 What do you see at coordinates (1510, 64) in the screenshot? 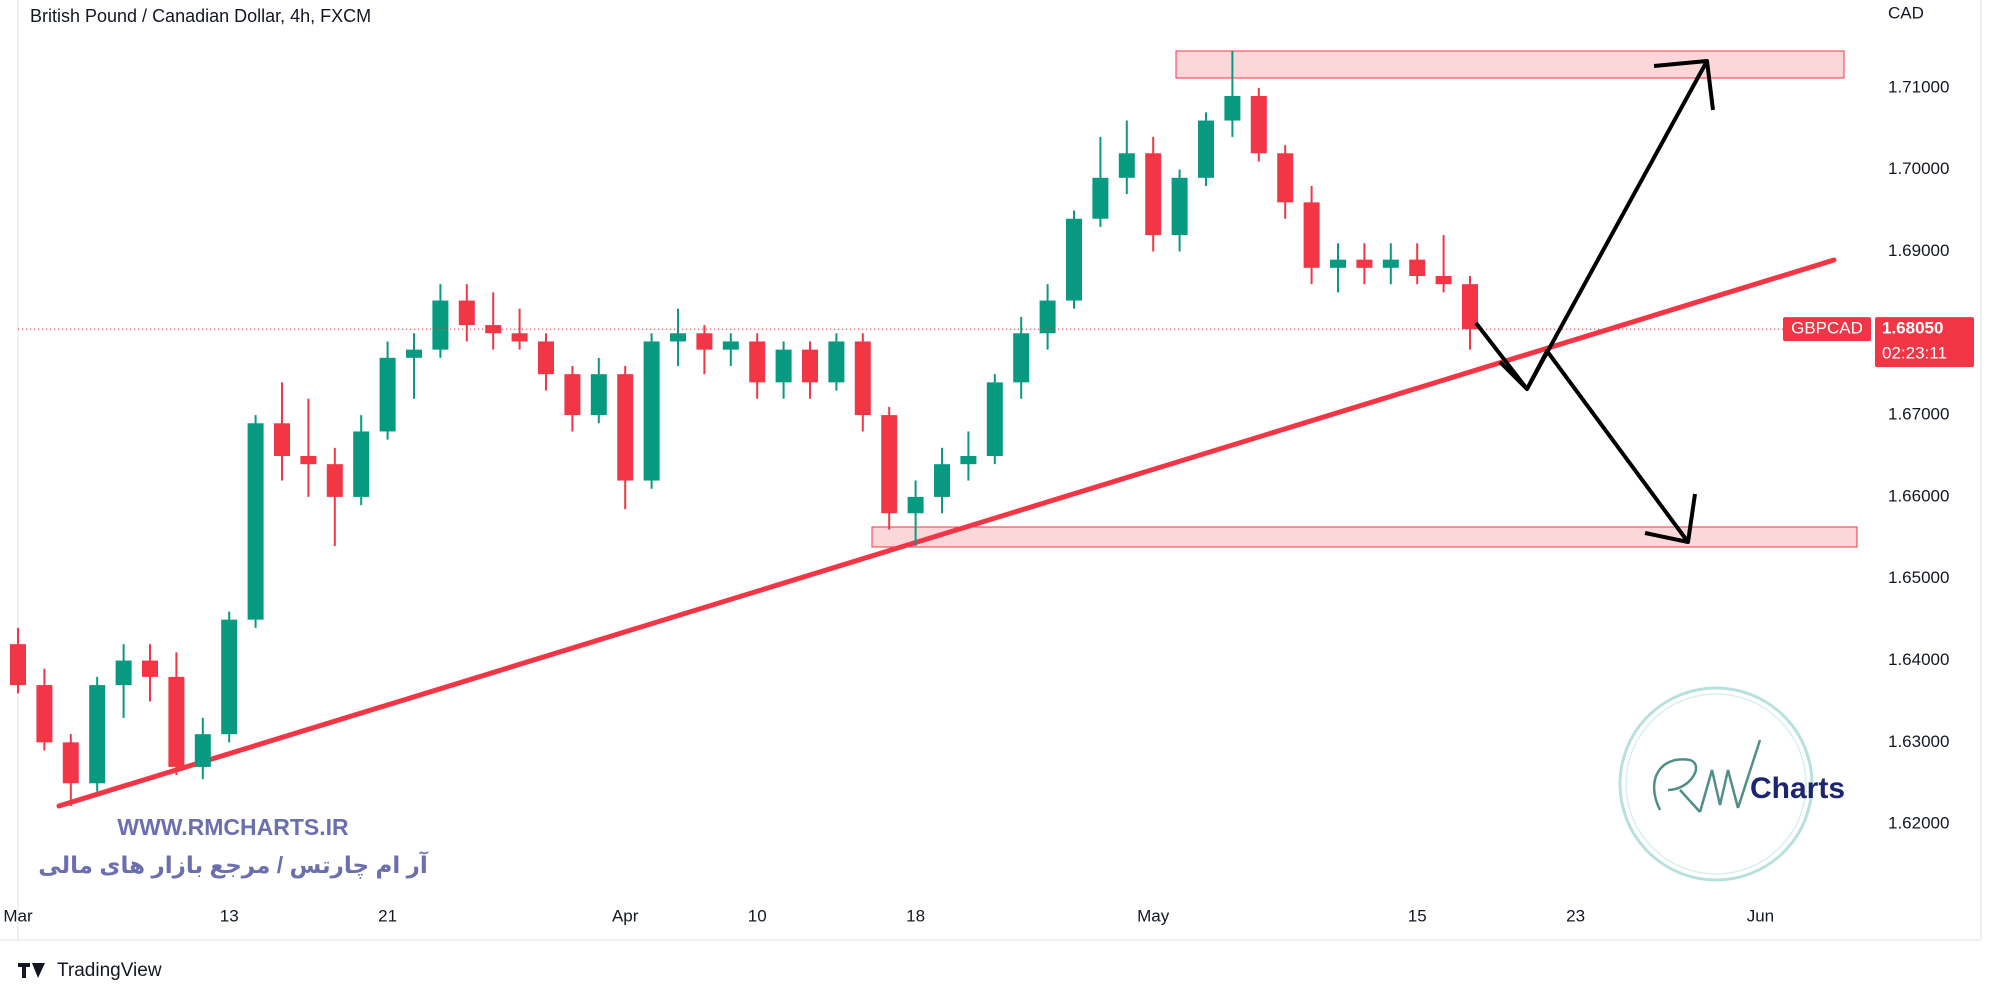
I see `resistance-zone` at bounding box center [1510, 64].